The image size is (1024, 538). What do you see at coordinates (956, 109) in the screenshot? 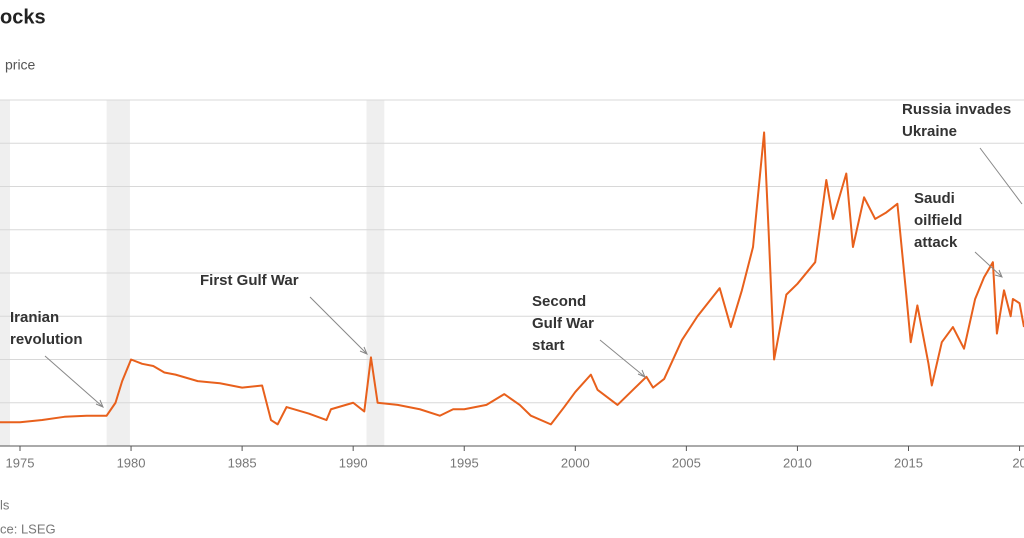
I see `annotation: Russia invades` at bounding box center [956, 109].